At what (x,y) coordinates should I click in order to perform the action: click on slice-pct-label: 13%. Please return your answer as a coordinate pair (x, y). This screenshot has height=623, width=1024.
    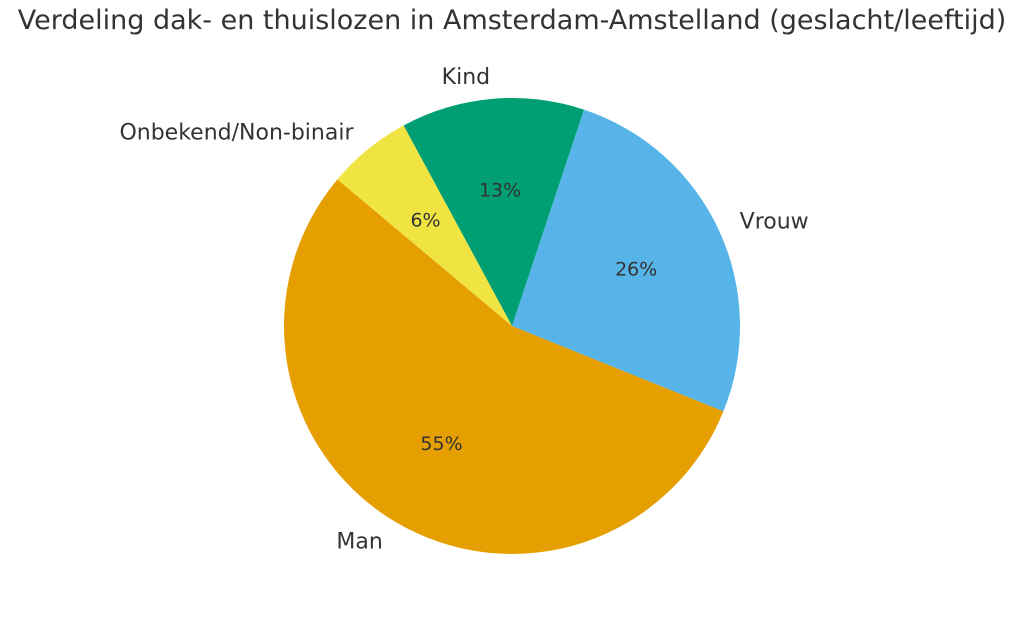
    Looking at the image, I should click on (500, 190).